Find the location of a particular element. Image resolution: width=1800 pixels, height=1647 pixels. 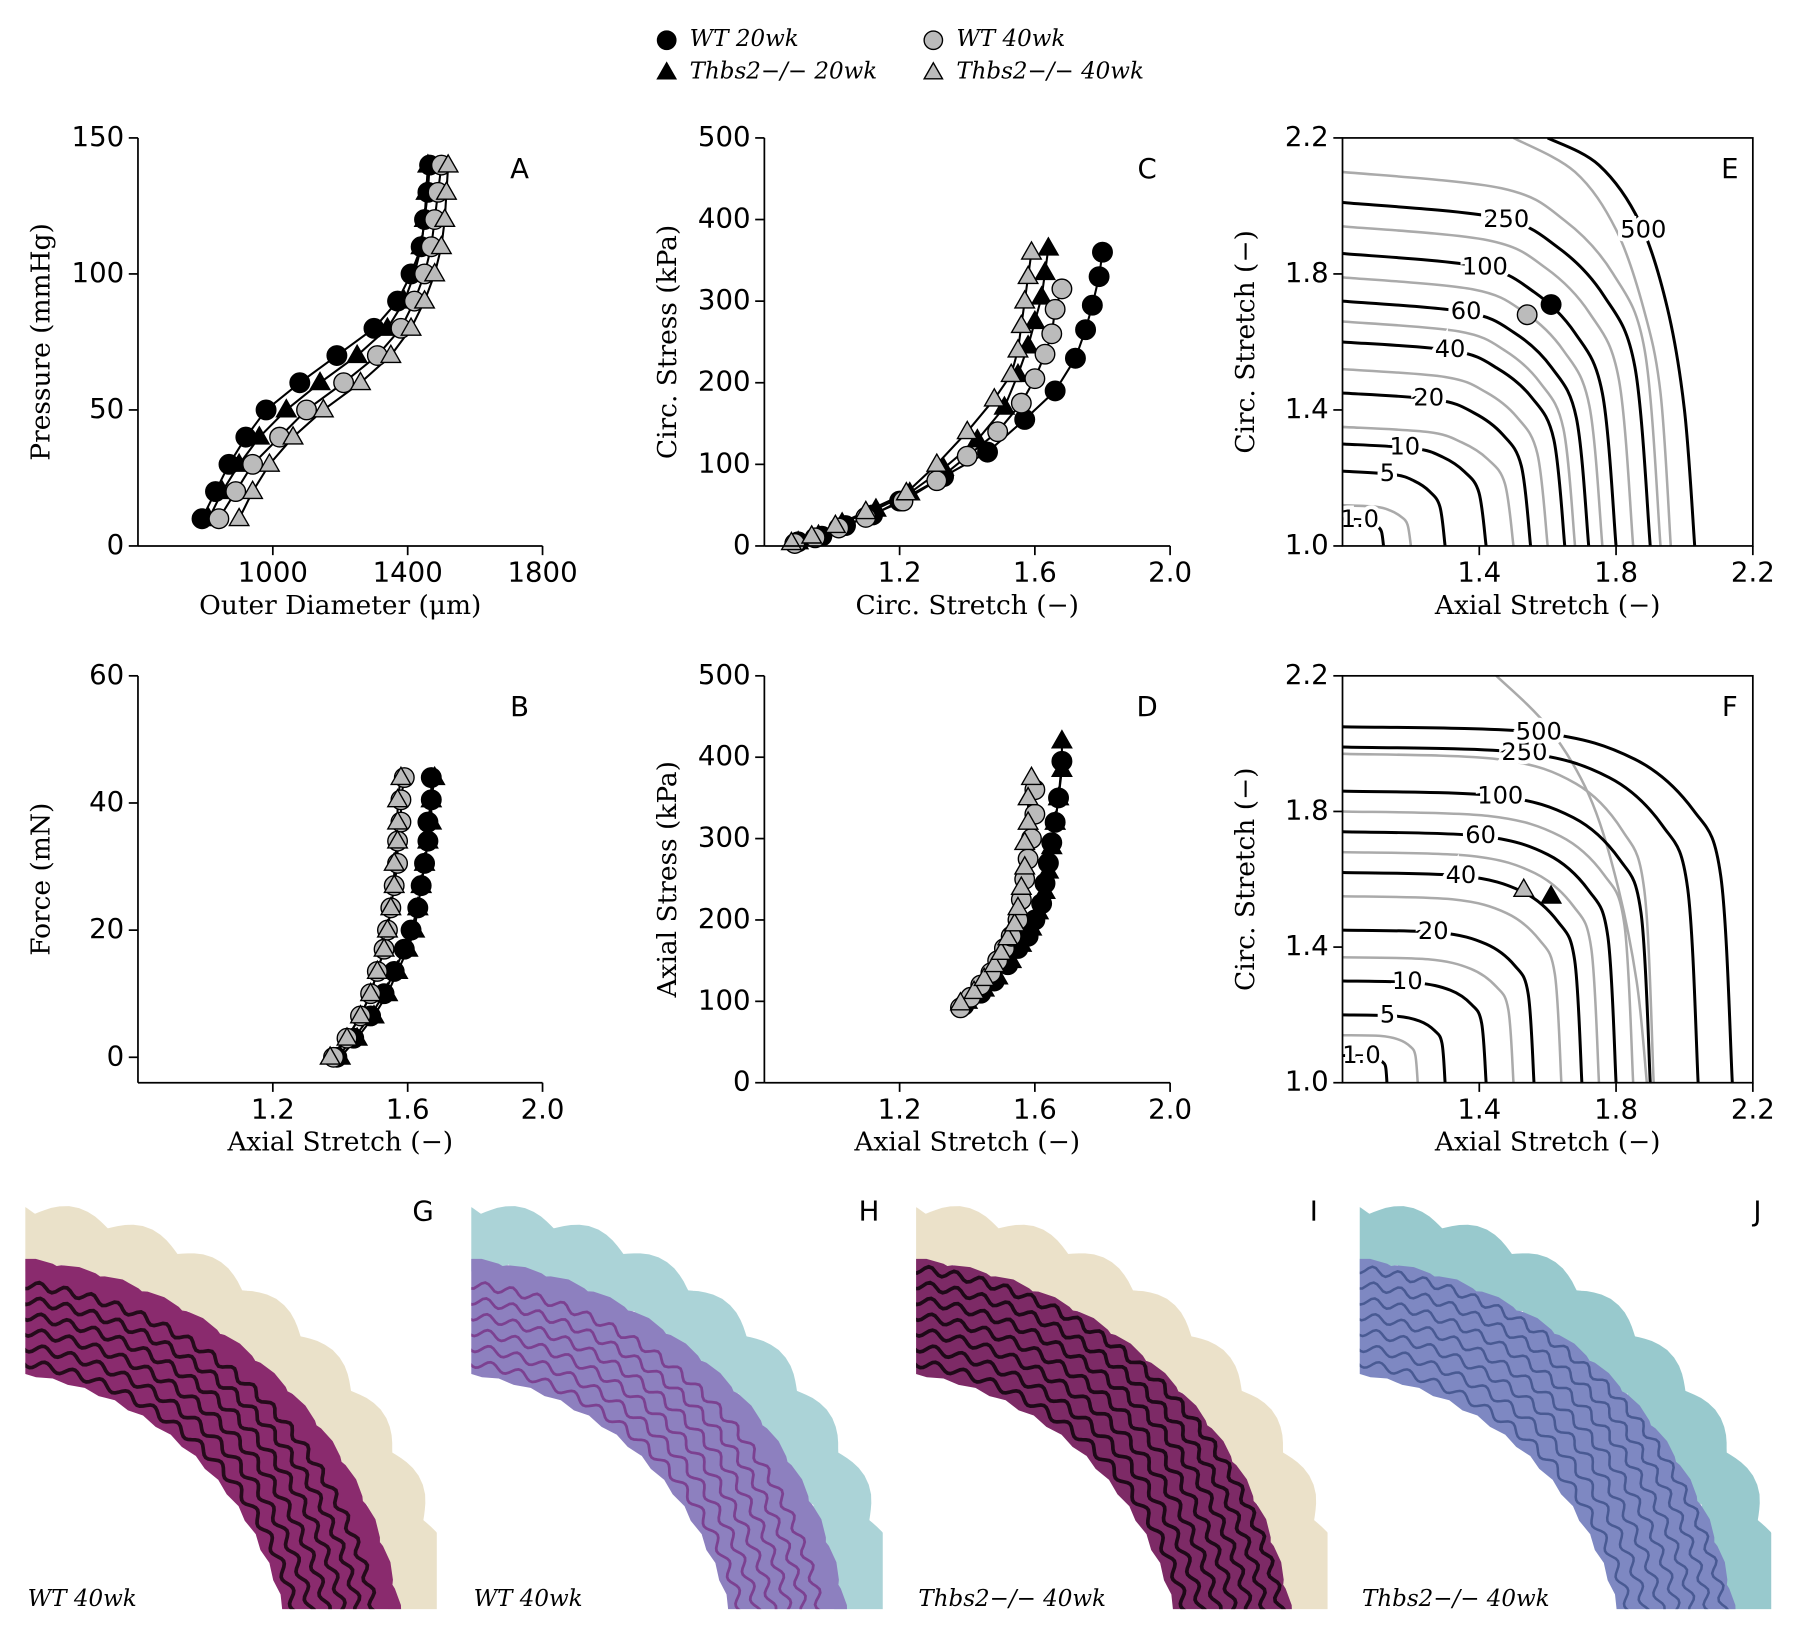

y-tick-label: 1.0 is located at coordinates (1307, 544).